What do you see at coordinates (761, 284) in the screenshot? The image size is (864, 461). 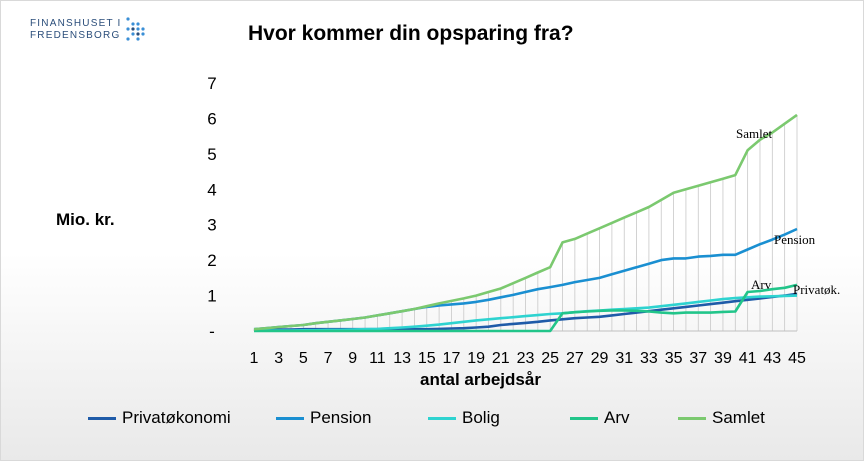 I see `annotation-label: Arv` at bounding box center [761, 284].